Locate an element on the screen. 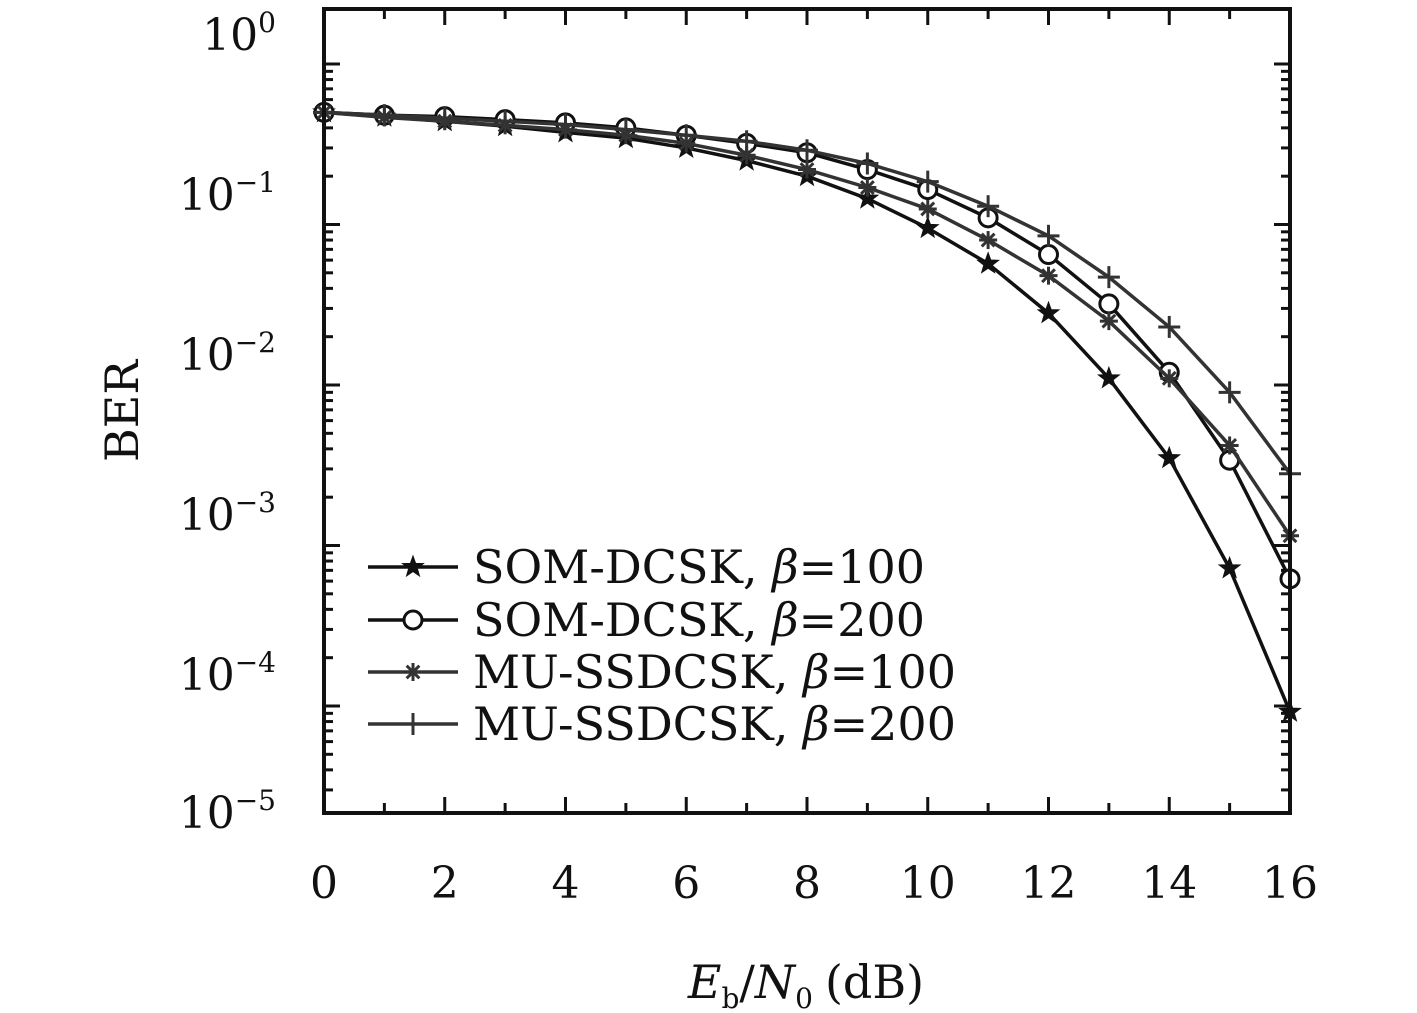  legend-label: SOM-DCSK, β=100 is located at coordinates (699, 567).